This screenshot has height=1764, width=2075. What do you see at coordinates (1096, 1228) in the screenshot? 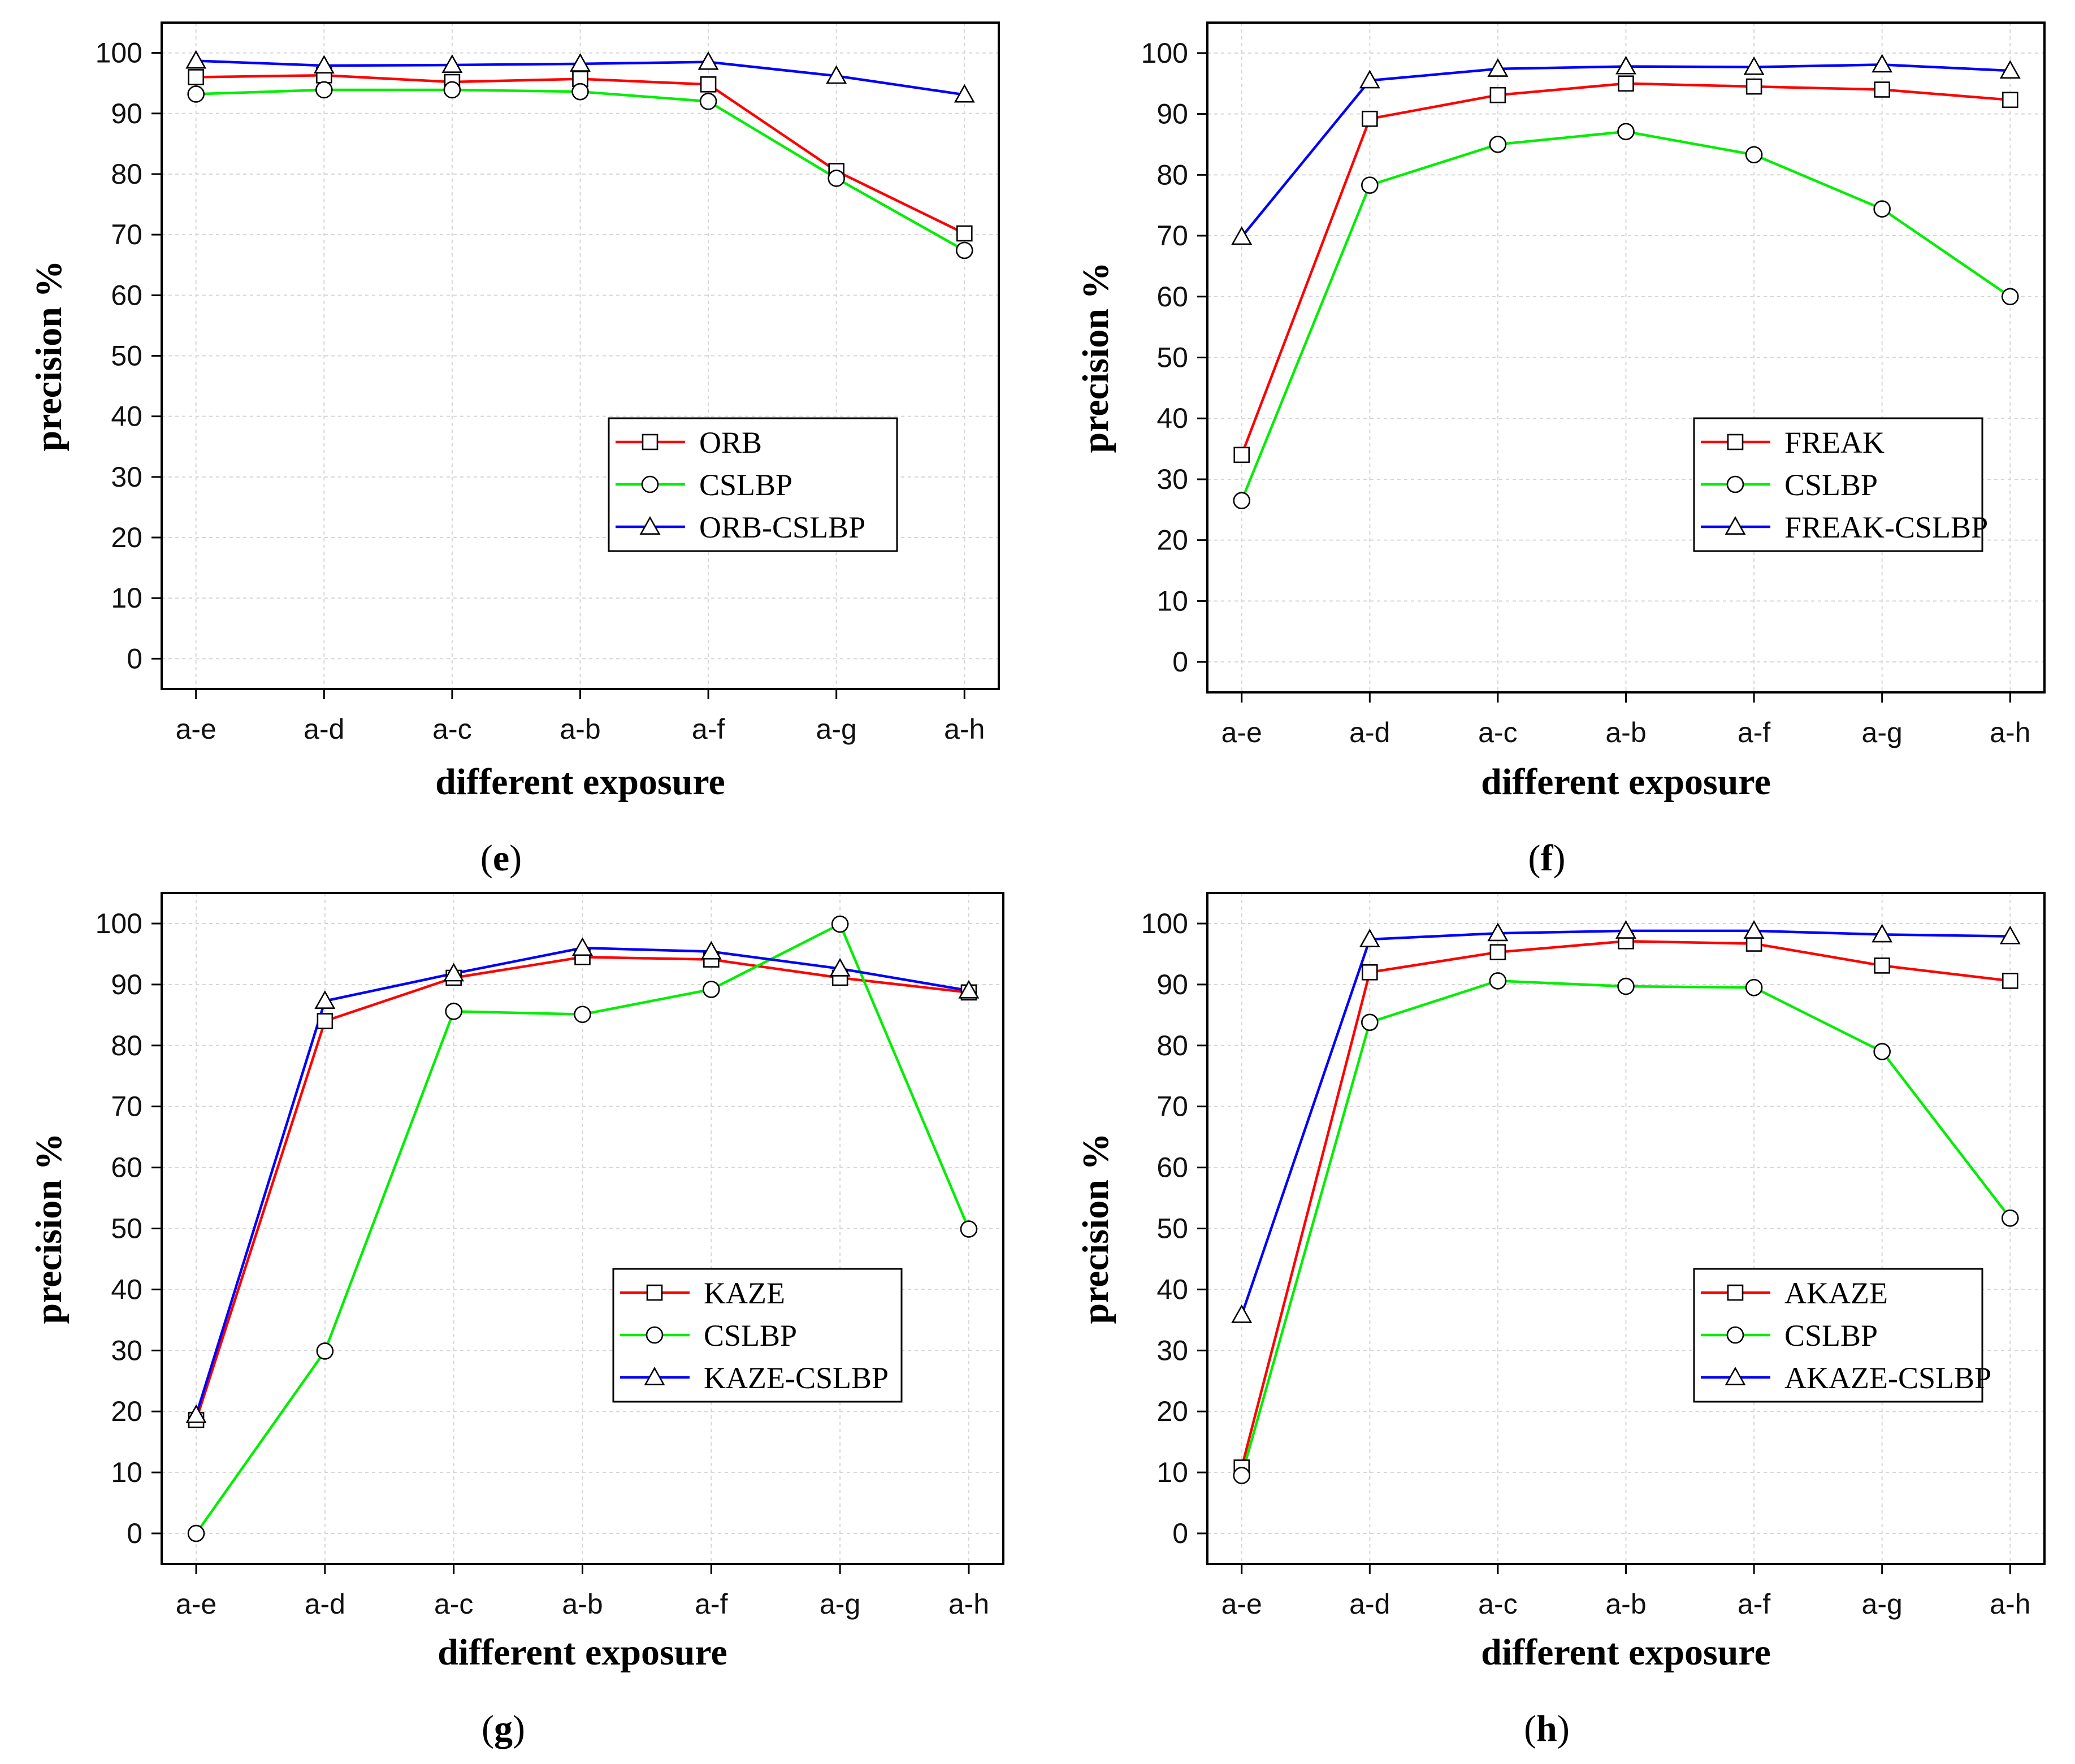
I see `y-axis-title: precision %` at bounding box center [1096, 1228].